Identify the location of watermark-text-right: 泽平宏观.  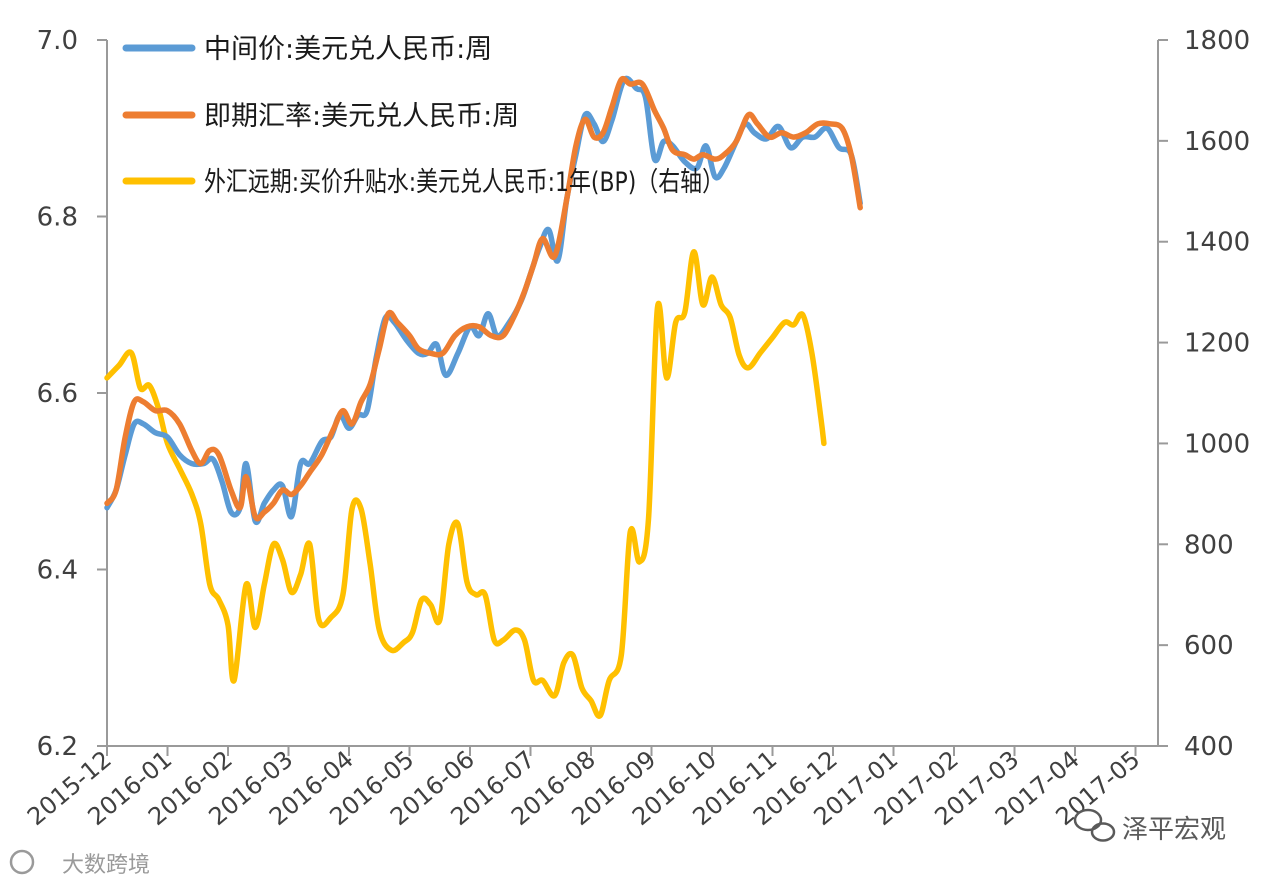
(1174, 830).